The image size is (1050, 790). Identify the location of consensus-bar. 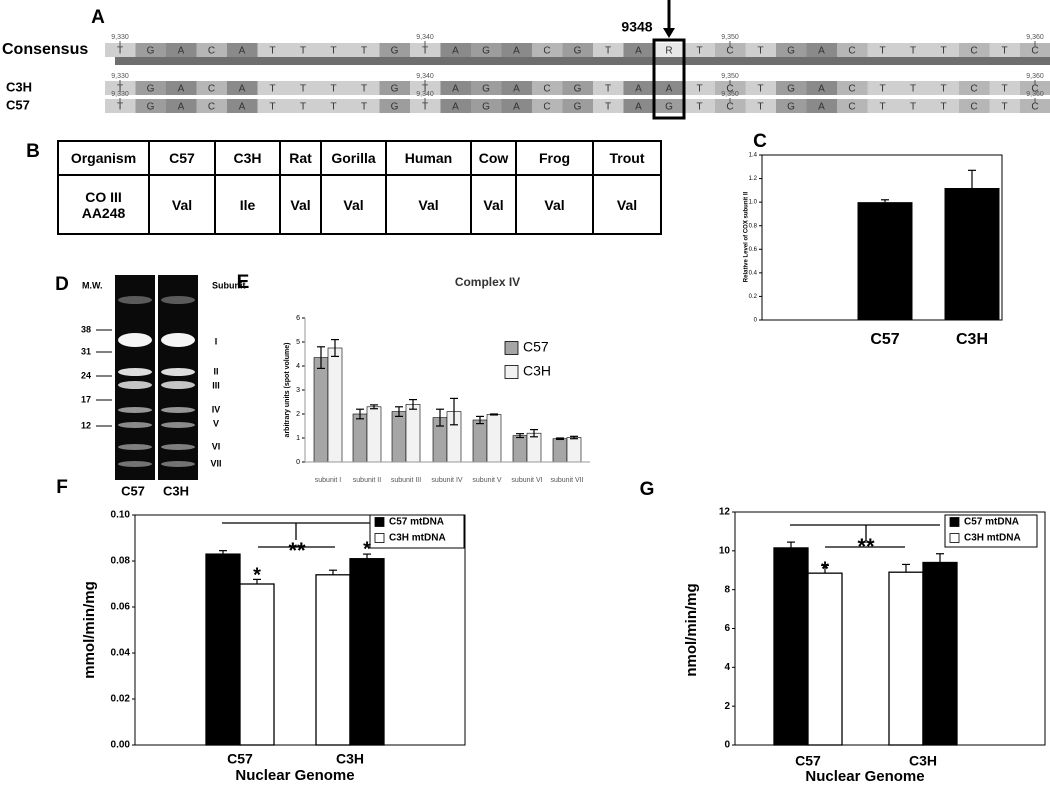
(582, 60).